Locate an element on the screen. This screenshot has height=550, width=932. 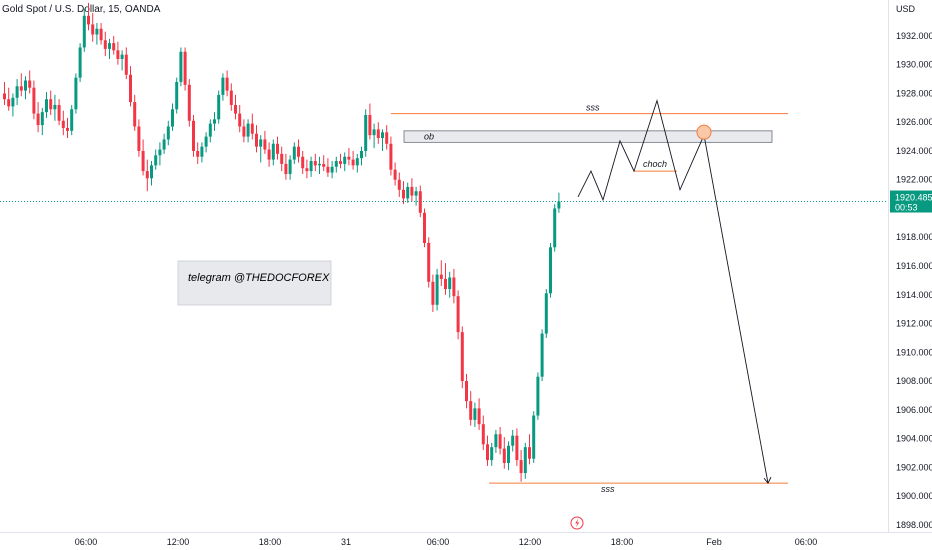
price-tick-label: 1928.000 is located at coordinates (914, 93).